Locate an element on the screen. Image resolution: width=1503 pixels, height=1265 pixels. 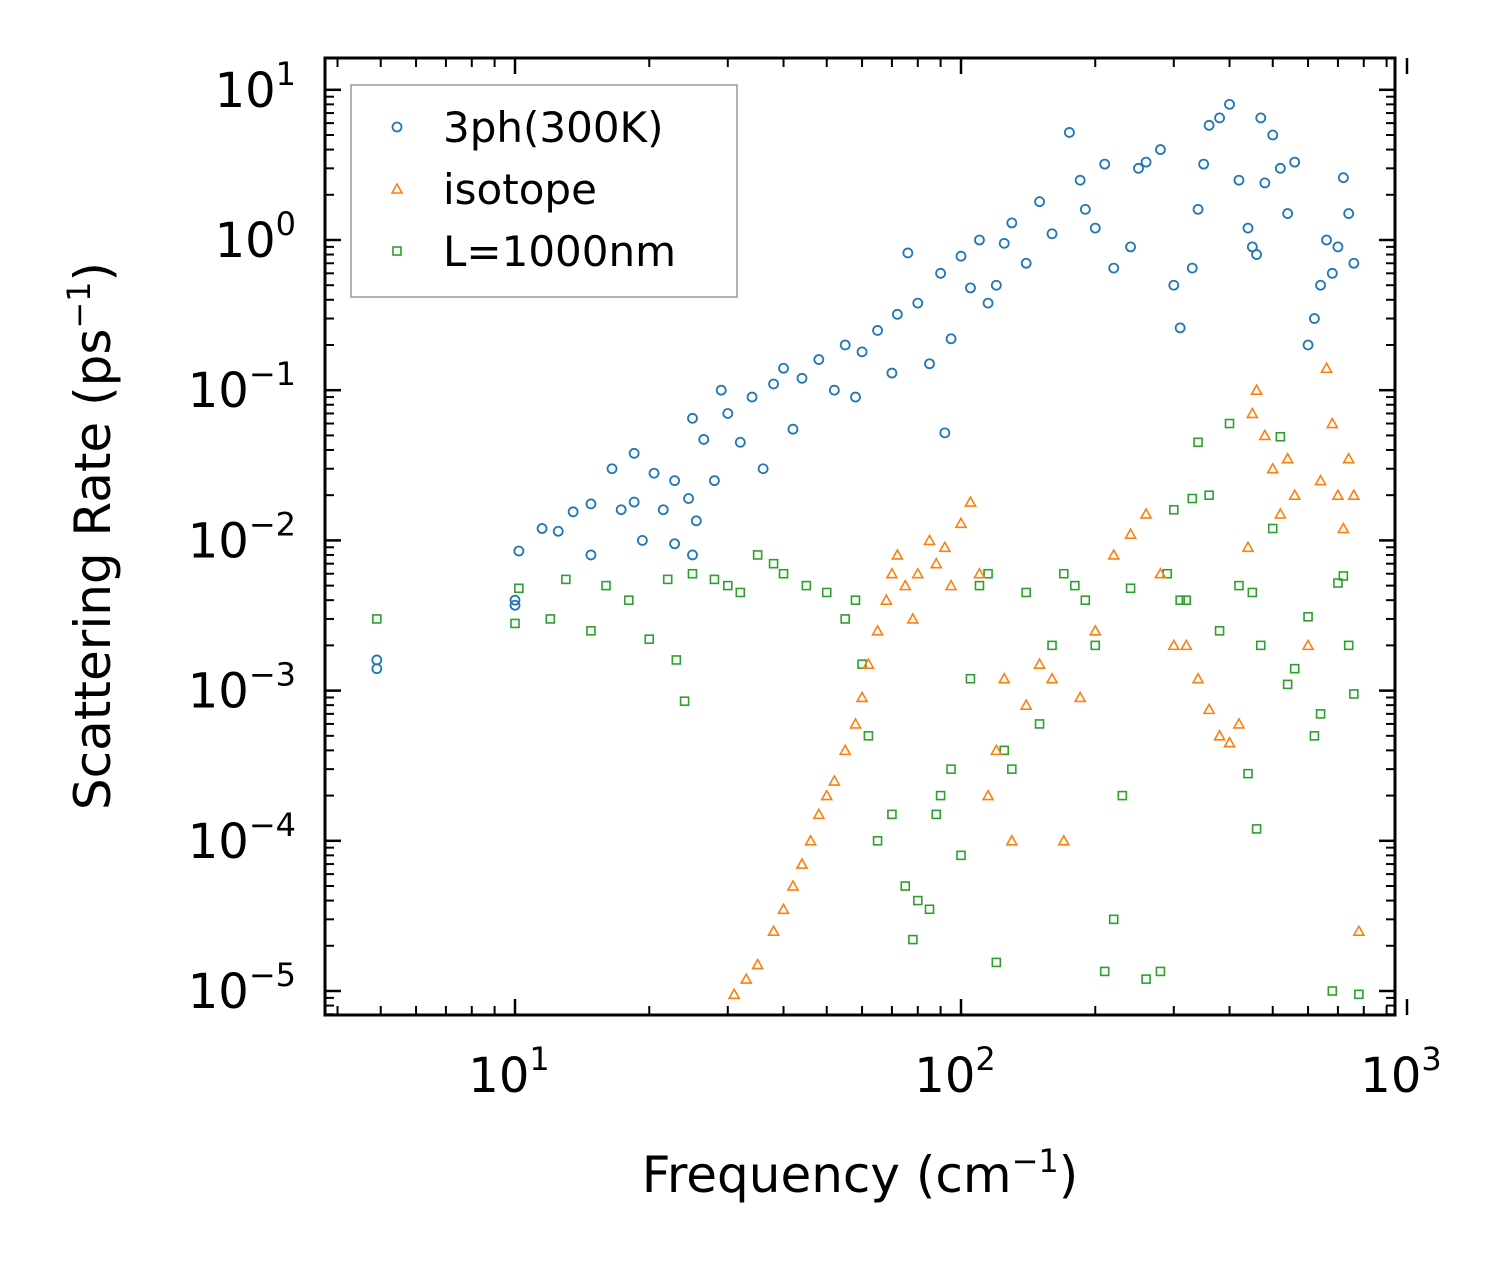
x-tick-exp: 3 is located at coordinates (1431, 1059).